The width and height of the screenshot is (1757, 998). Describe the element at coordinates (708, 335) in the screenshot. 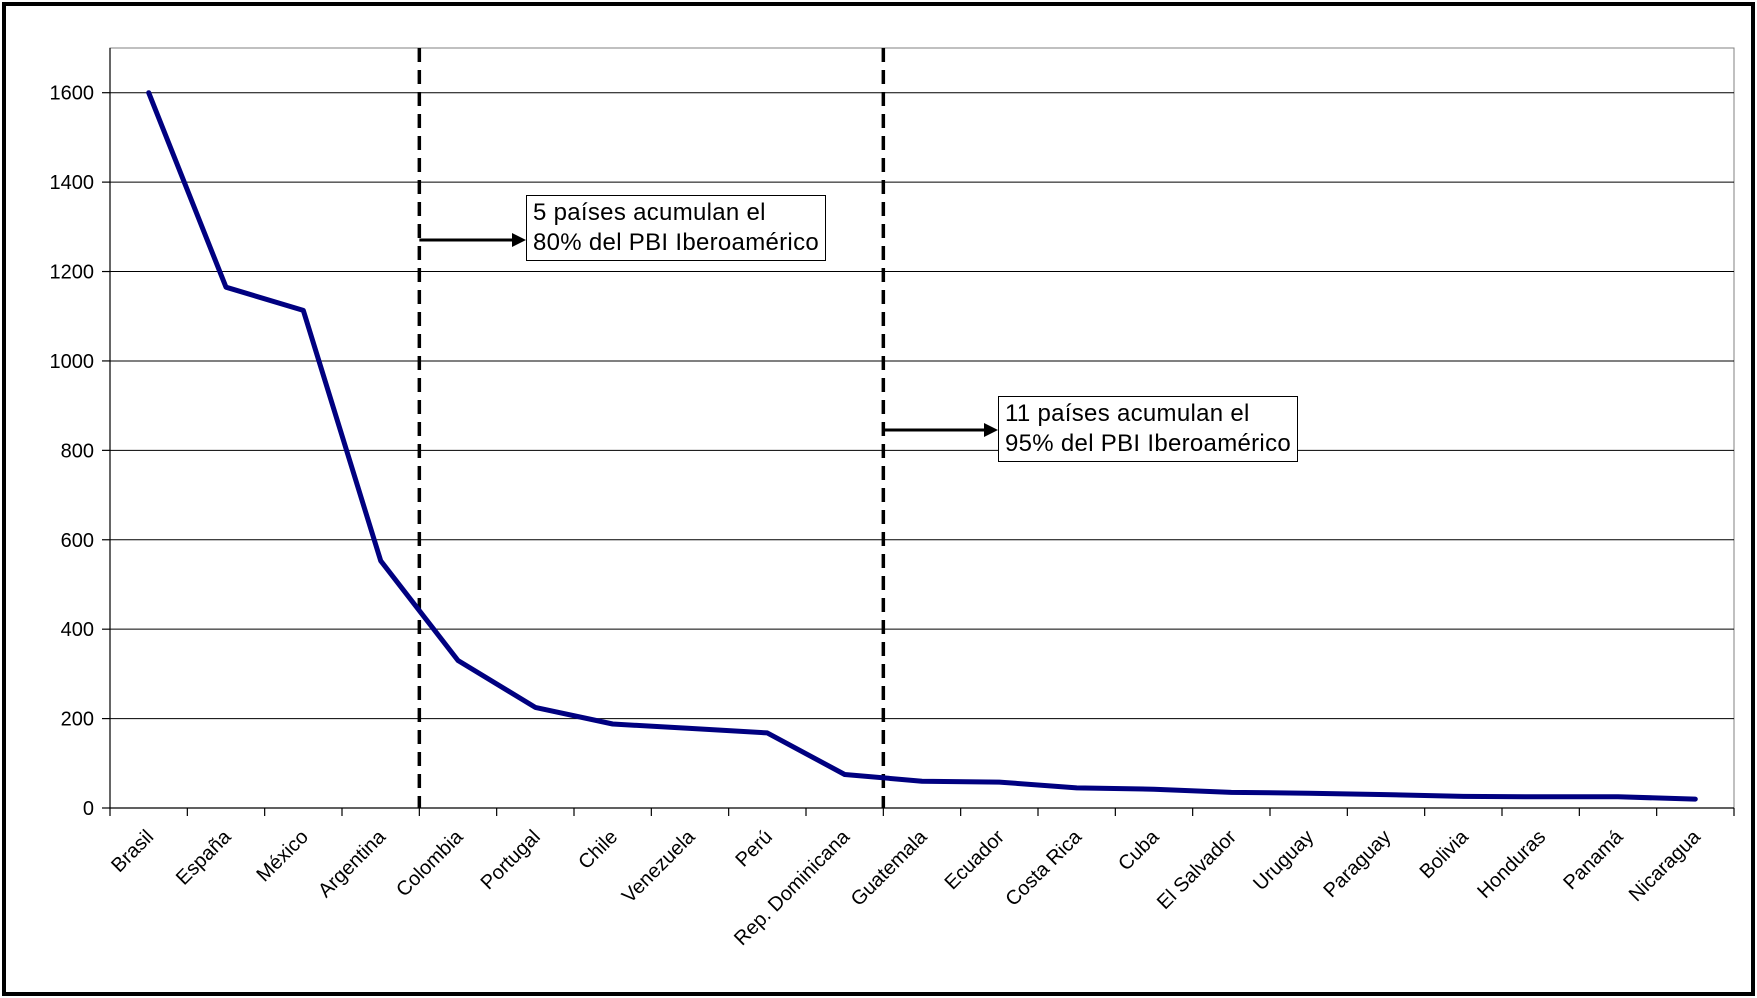

I see `annotation-arrows` at that location.